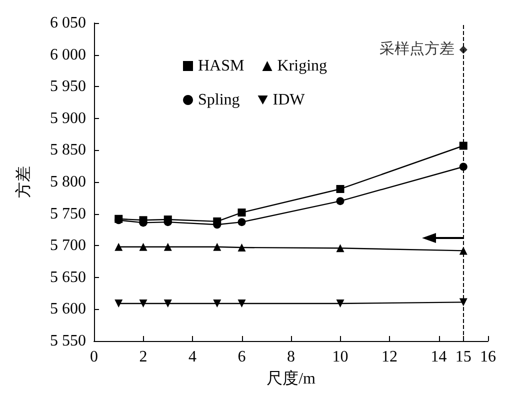  I want to click on legend-label: IDW, so click(289, 100).